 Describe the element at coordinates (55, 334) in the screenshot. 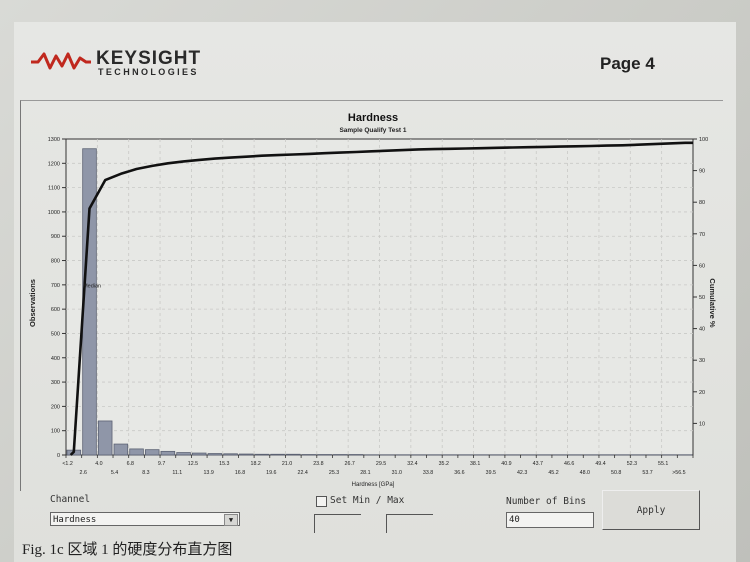

I see `y-tick-label: 500` at that location.